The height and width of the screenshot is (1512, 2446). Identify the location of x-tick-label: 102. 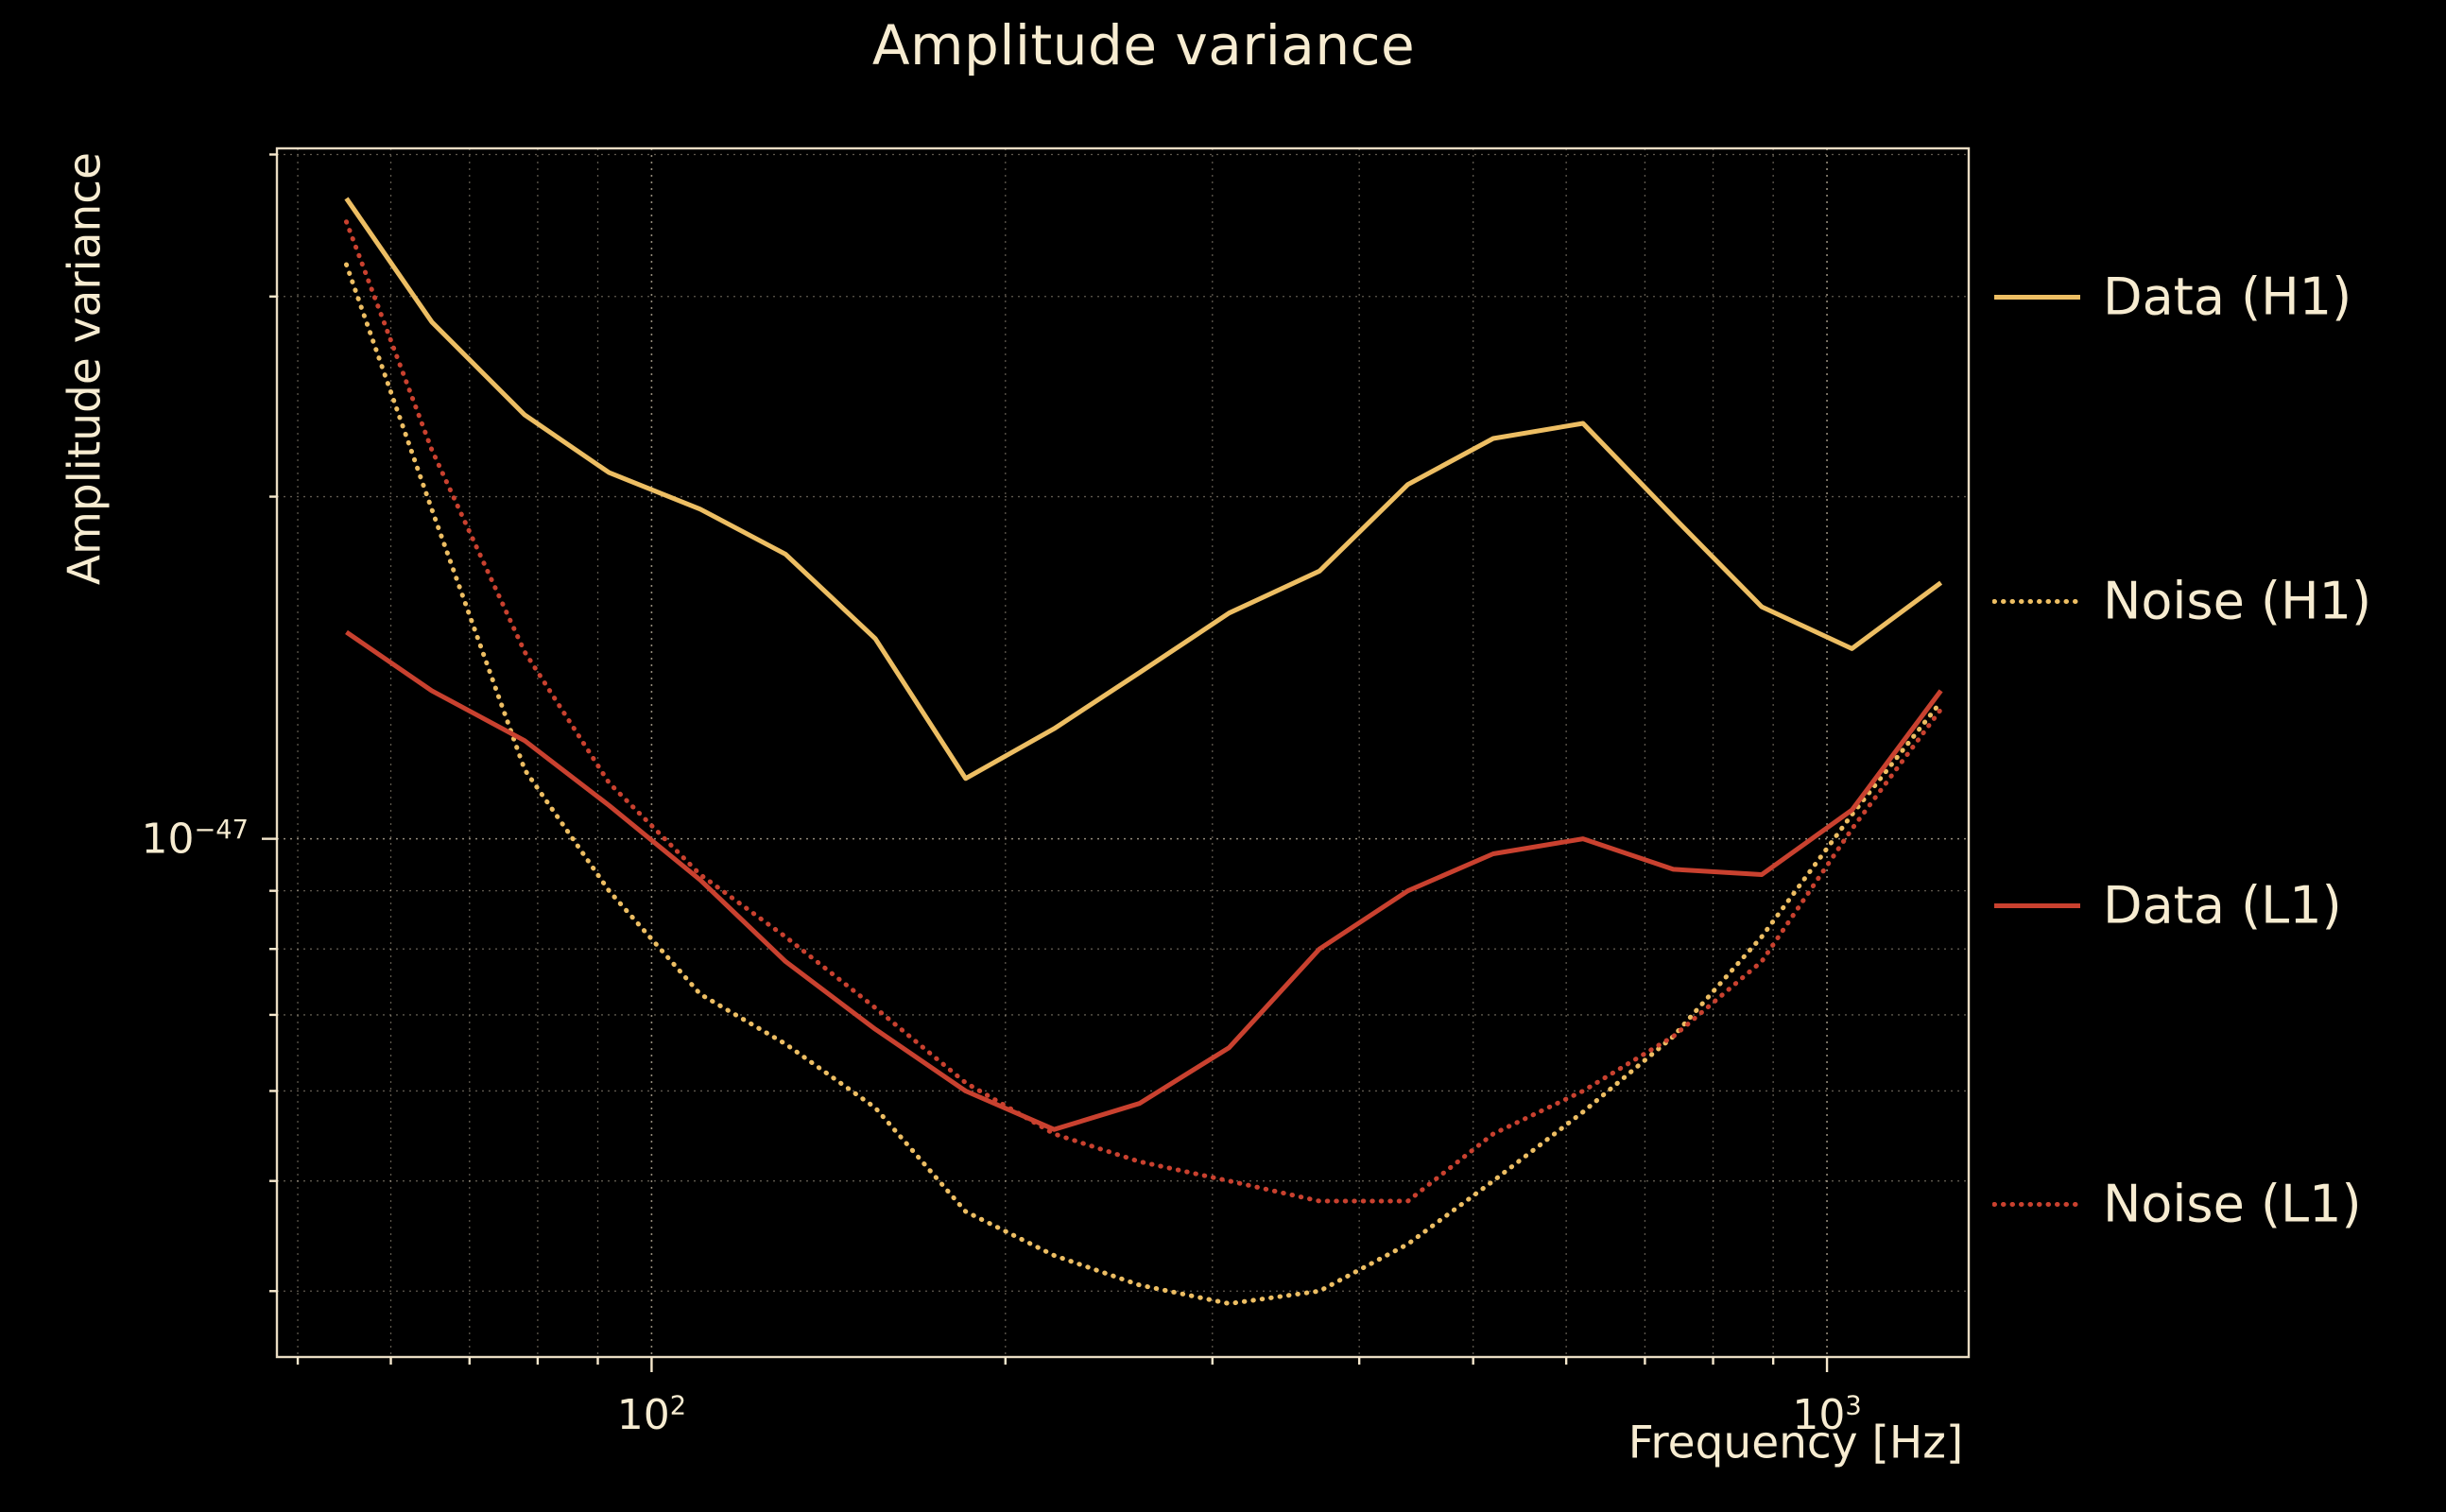
(651, 1415).